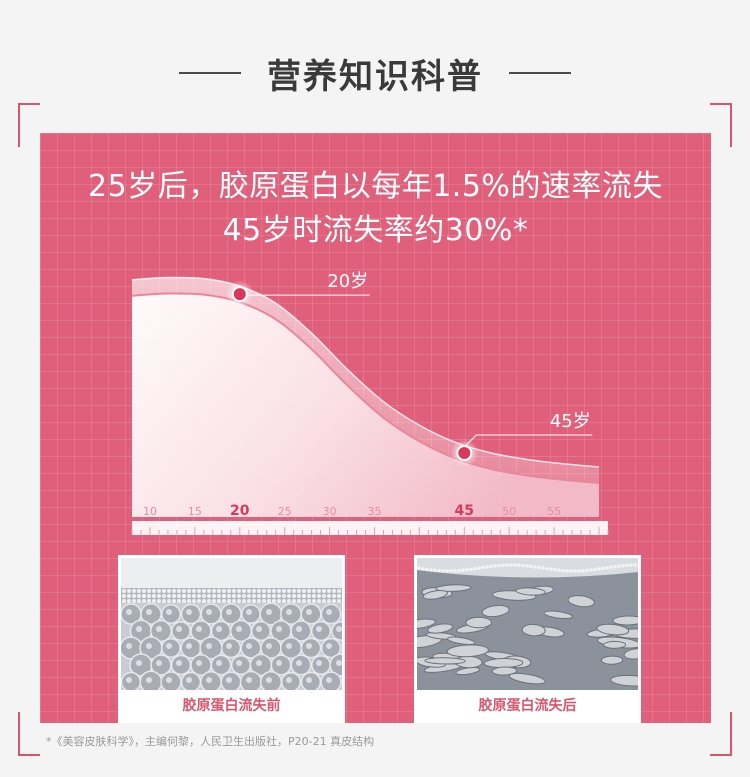  What do you see at coordinates (527, 705) in the screenshot?
I see `caption-after-loss: 胶原蛋白流失后` at bounding box center [527, 705].